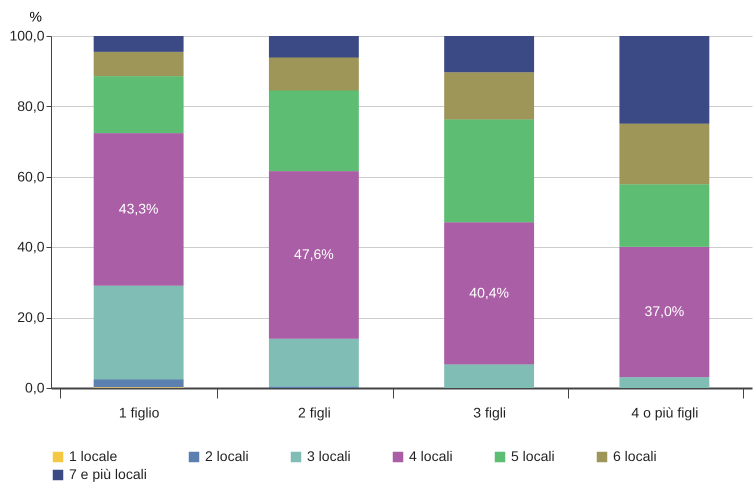  Describe the element at coordinates (664, 412) in the screenshot. I see `x-tick-label: 4 o più figli` at that location.